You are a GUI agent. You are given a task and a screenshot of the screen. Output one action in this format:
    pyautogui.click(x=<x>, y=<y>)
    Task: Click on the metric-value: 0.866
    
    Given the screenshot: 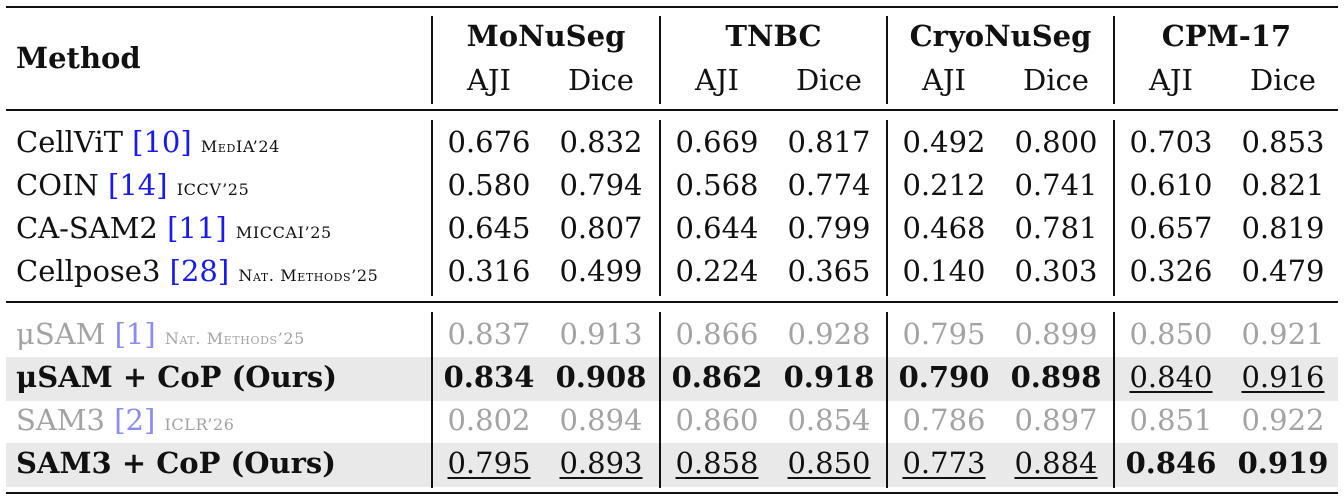 What is the action you would take?
    pyautogui.click(x=717, y=334)
    